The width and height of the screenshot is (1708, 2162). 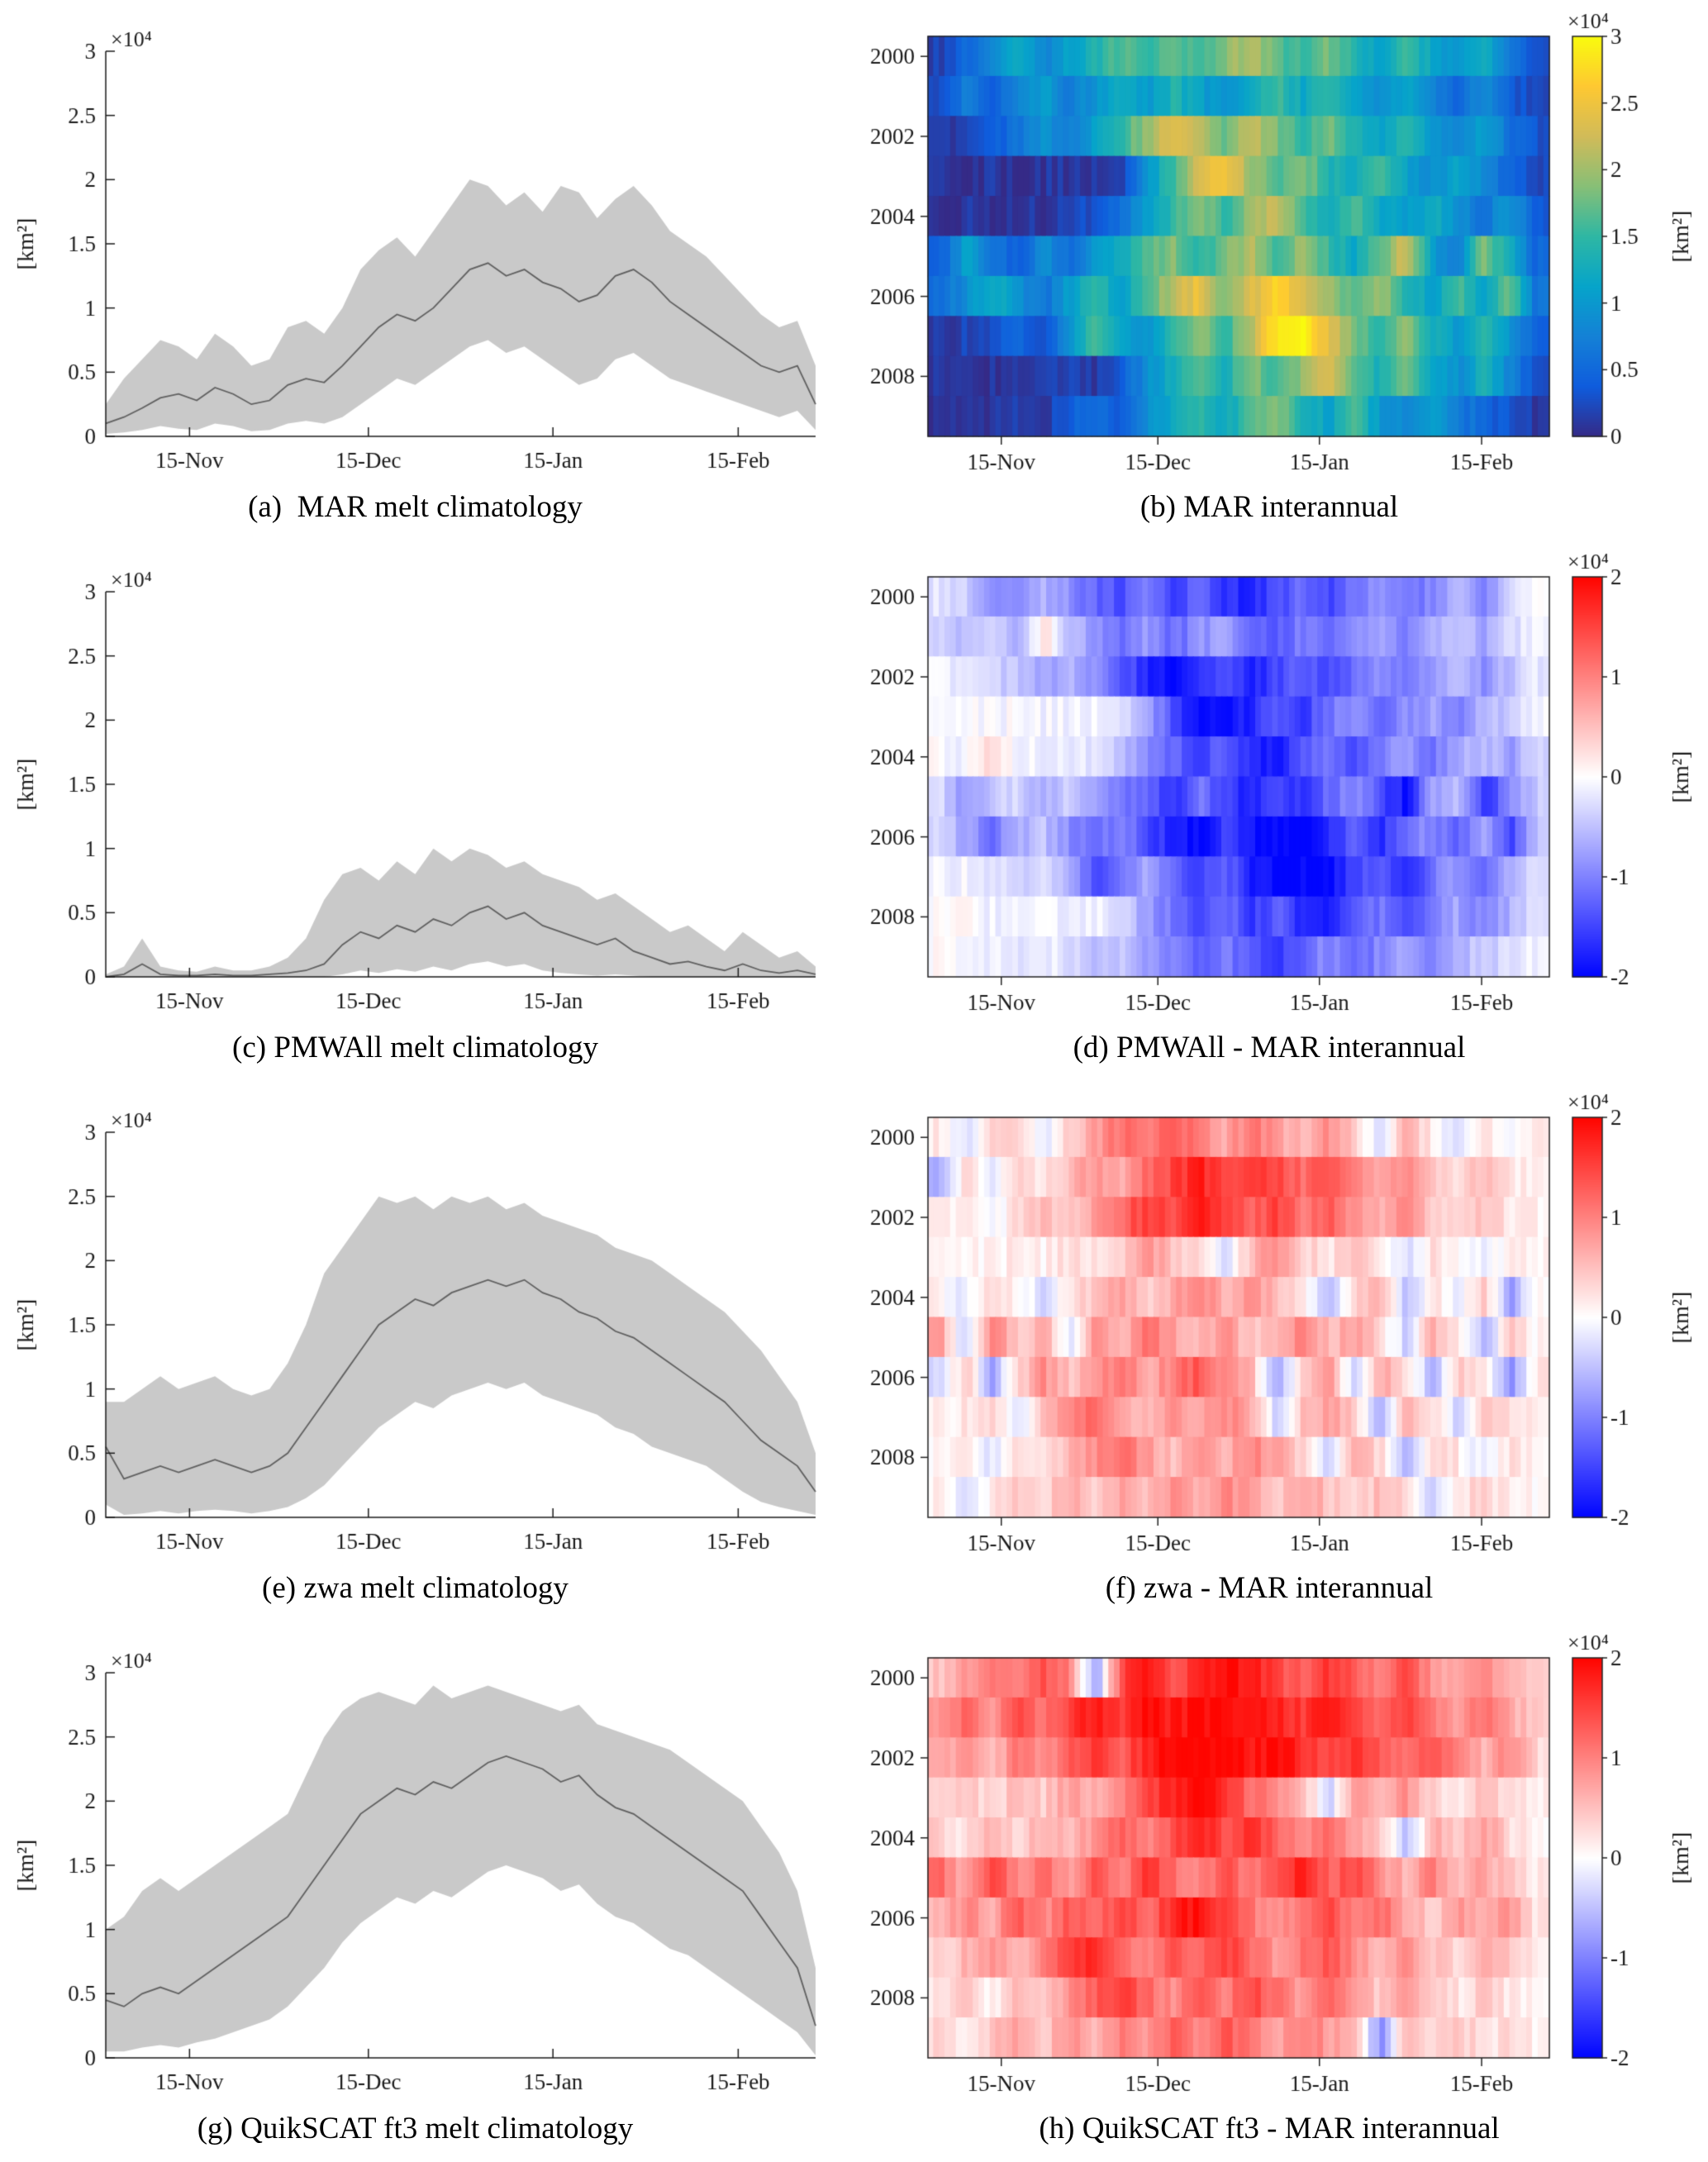 I want to click on panel-g-plot, so click(x=415, y=1869).